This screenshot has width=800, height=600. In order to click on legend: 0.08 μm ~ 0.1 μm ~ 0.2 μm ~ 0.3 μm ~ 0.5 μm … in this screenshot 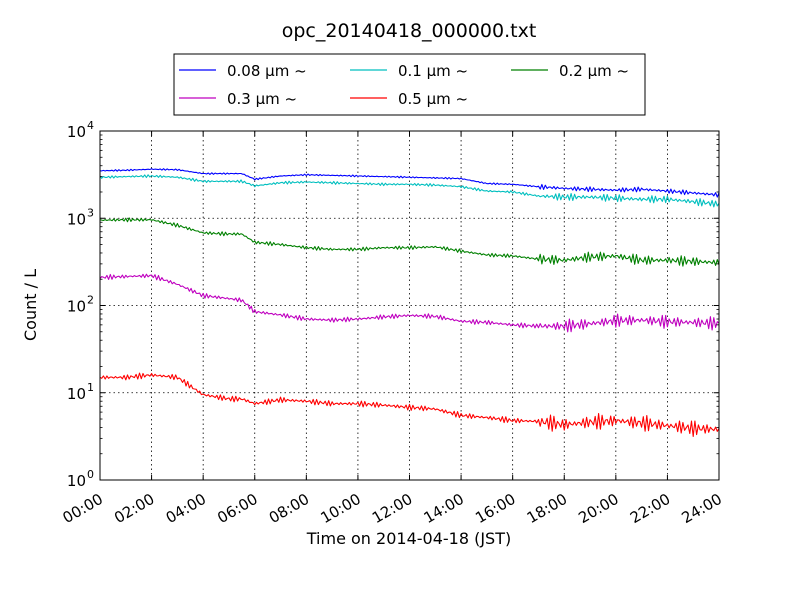, I will do `click(409, 84)`.